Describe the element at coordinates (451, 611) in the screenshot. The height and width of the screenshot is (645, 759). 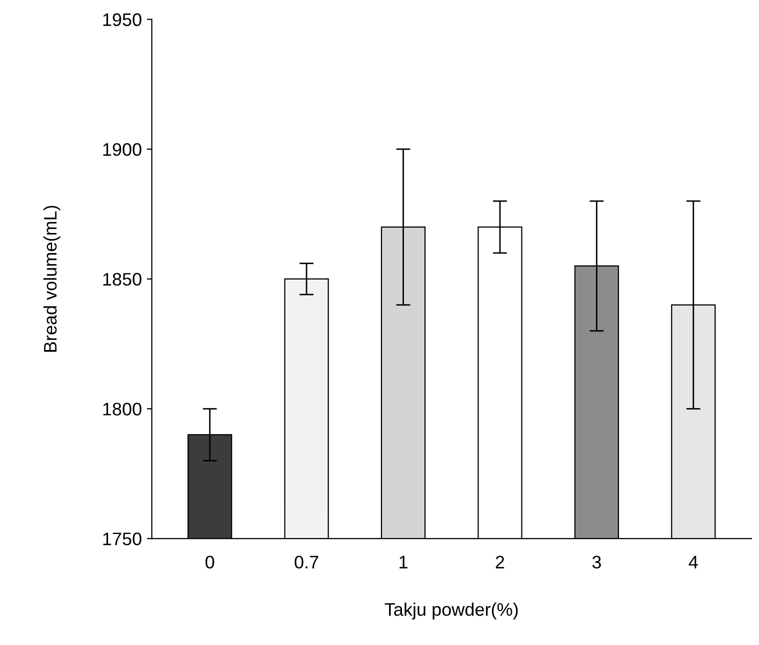
I see `x-axis-title: Takju powder(%)` at that location.